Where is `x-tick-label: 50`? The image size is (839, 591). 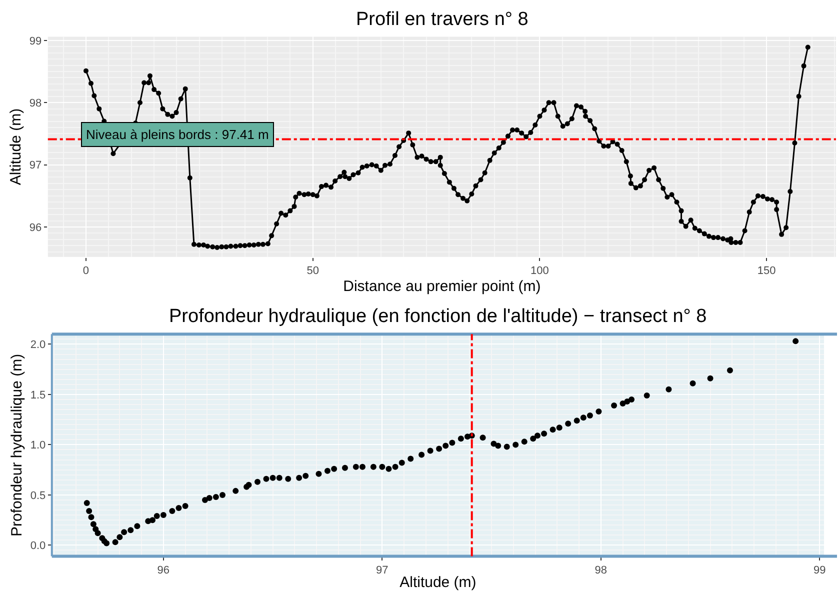
x-tick-label: 50 is located at coordinates (312, 271).